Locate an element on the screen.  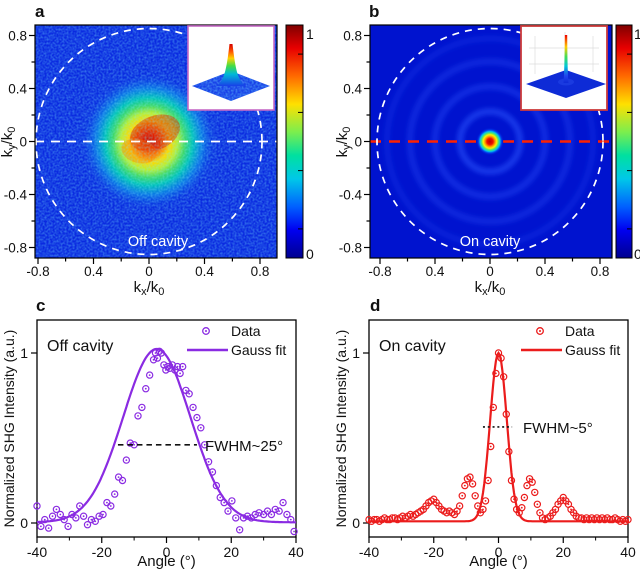
heatmap-a-xlabel-kx: kx/k0 is located at coordinates (149, 288).